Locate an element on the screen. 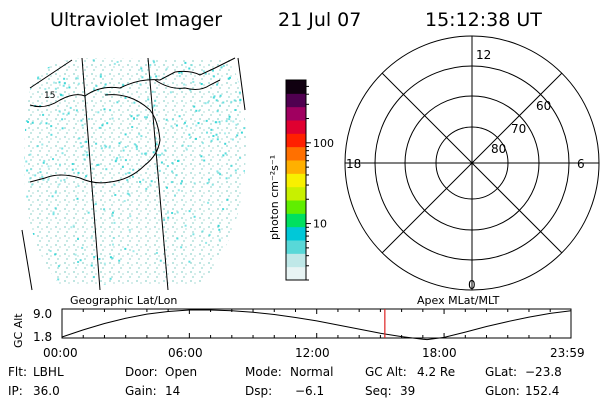 The width and height of the screenshot is (600, 400). colorbar-tick-label: 10 is located at coordinates (320, 224).